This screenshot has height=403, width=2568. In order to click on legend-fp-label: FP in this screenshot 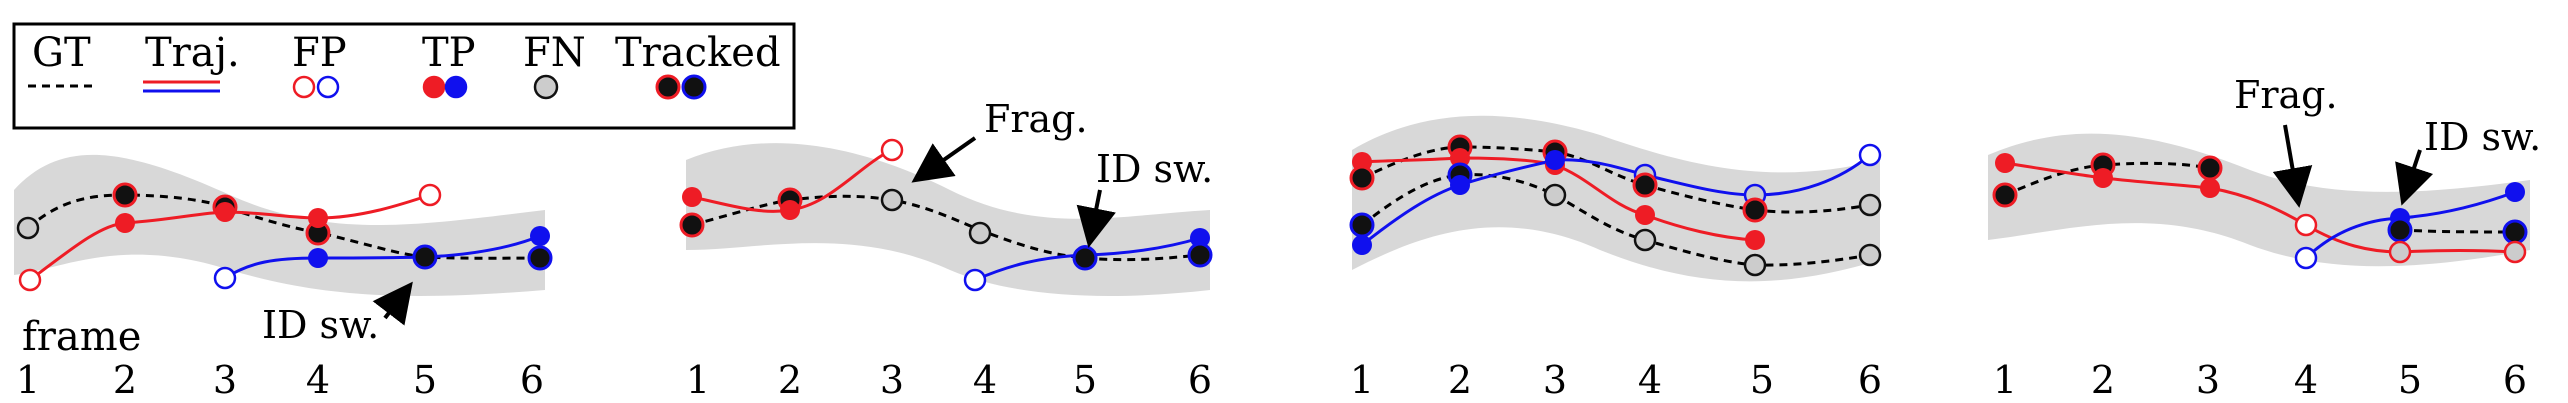, I will do `click(319, 53)`.